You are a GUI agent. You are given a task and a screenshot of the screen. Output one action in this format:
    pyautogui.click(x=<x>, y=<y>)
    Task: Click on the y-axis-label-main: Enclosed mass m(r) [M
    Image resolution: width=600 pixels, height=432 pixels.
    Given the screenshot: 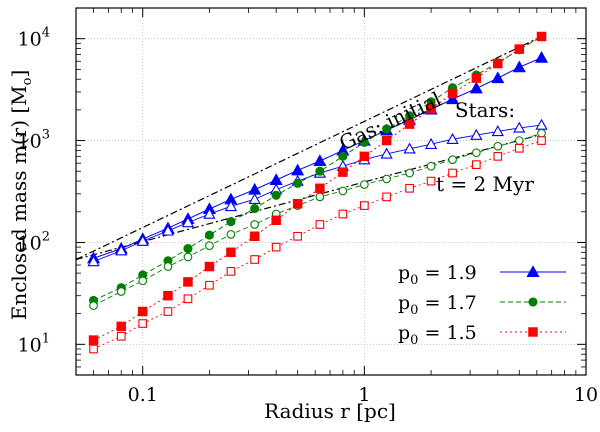 What is the action you would take?
    pyautogui.click(x=19, y=202)
    